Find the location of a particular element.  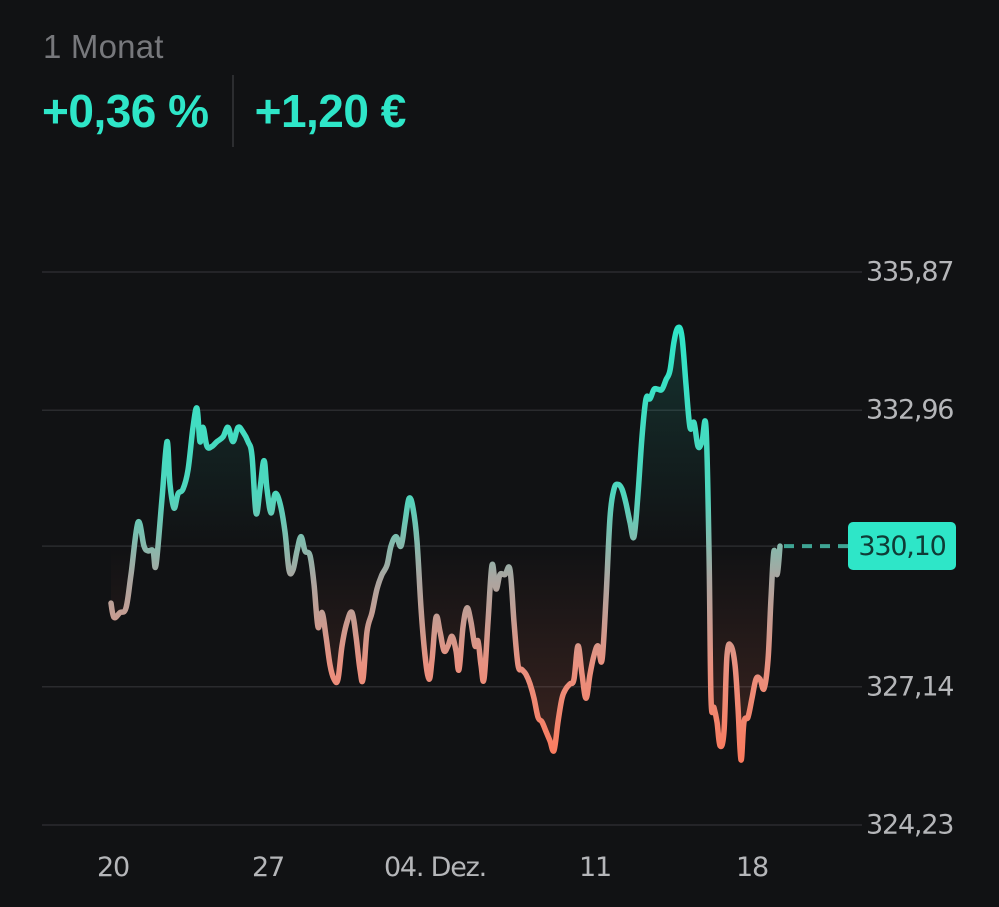

y-axis-tick-label: 327,14 is located at coordinates (910, 687).